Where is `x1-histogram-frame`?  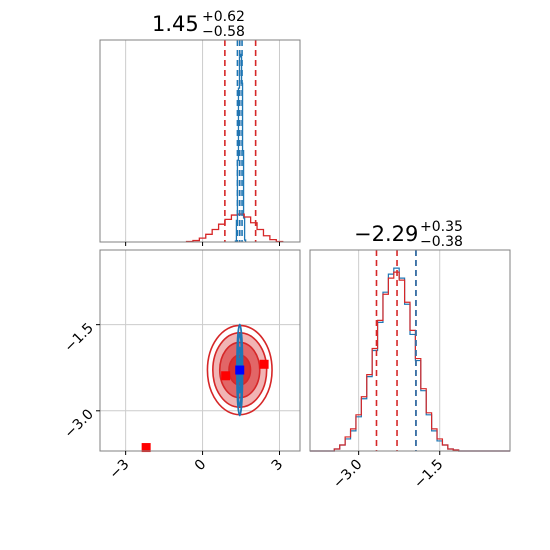
x1-histogram-frame is located at coordinates (200, 141).